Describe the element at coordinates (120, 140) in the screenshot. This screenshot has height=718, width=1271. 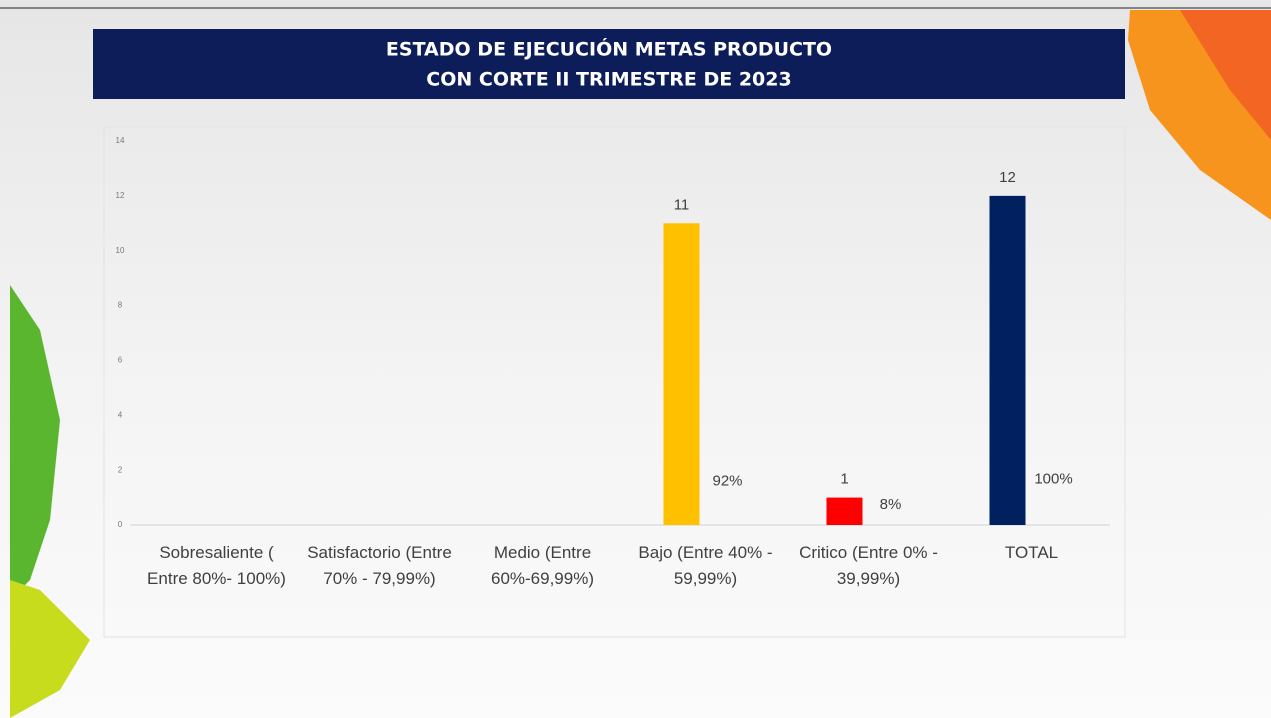
I see `y-tick-label: 14` at that location.